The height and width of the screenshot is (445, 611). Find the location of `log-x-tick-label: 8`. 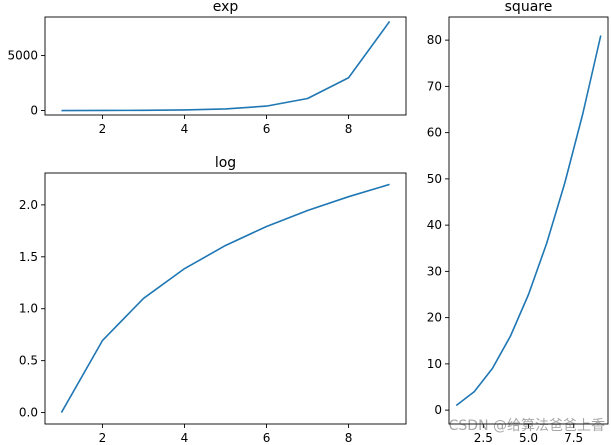

log-x-tick-label: 8 is located at coordinates (349, 438).